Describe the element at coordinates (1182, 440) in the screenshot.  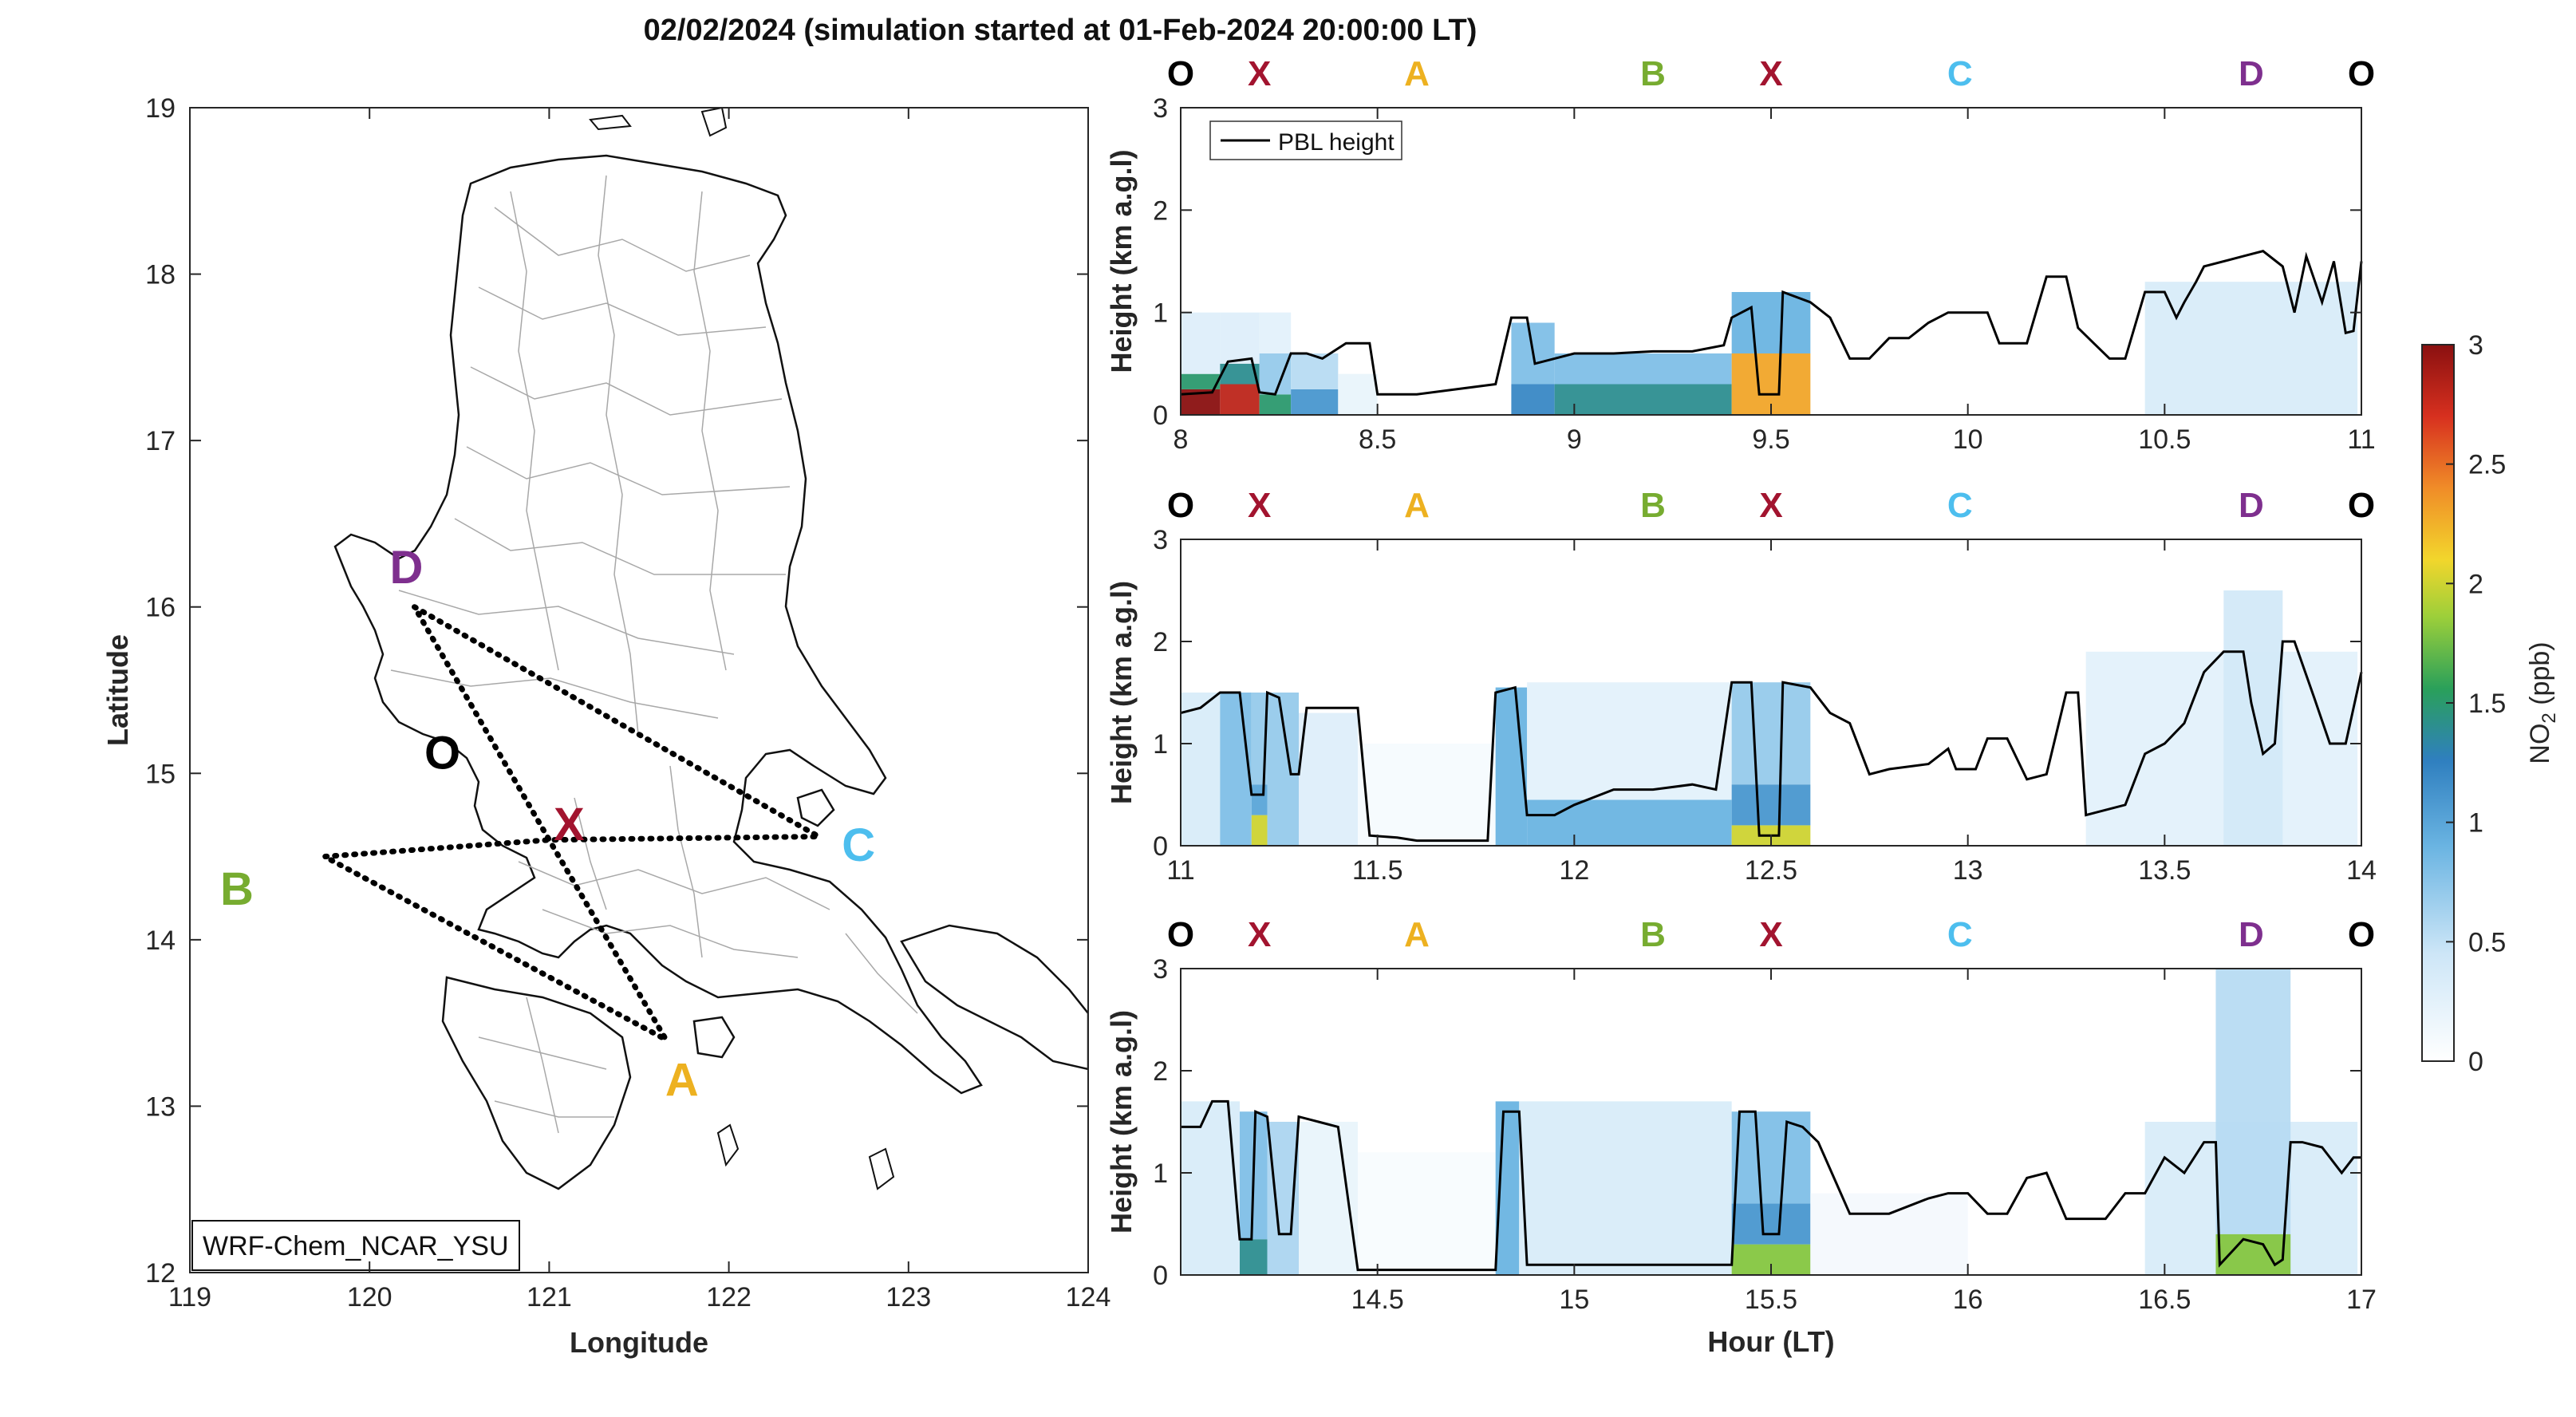
I see `xtick-label: 8` at that location.